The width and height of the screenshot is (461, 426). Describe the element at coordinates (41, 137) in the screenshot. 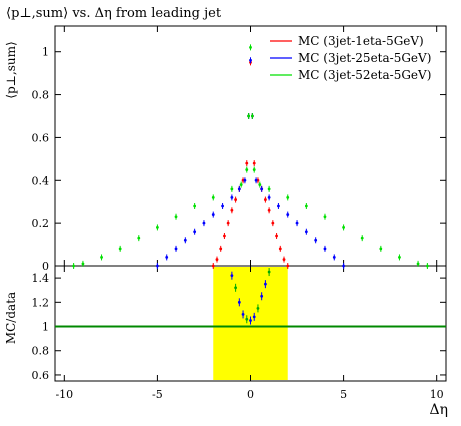

I see `main-y-tick-label: 0.6` at that location.